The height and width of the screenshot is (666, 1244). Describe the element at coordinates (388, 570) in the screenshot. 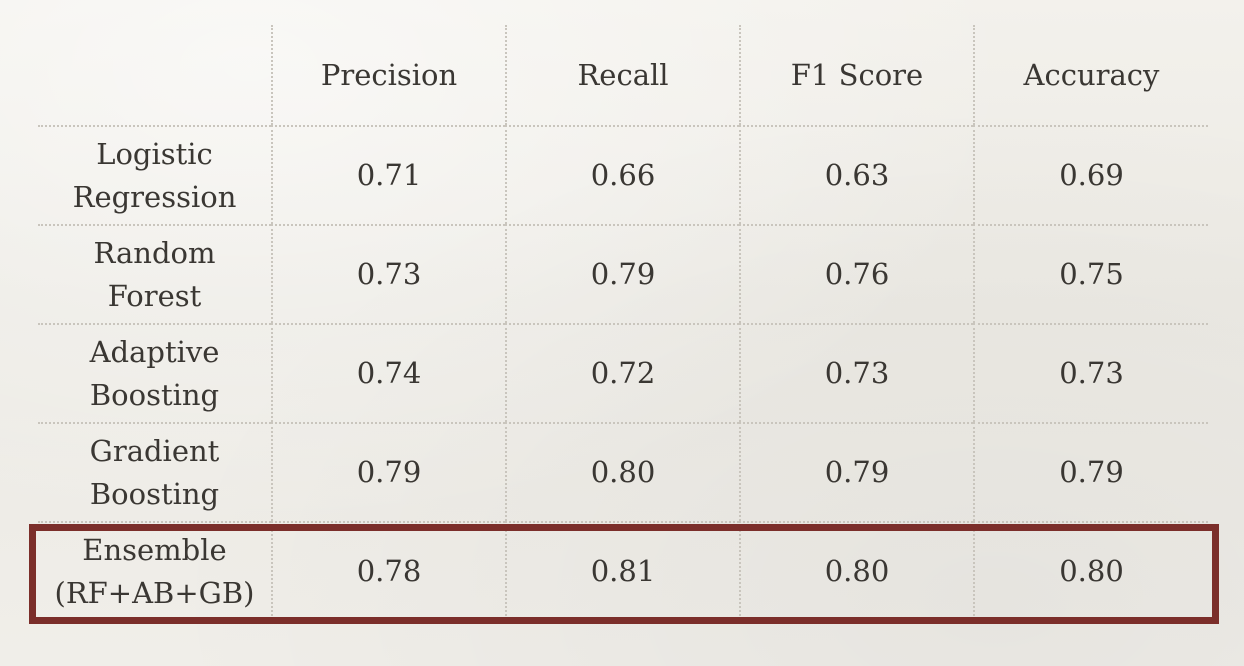

I see `cell-ensemble-precision: 0.78` at that location.